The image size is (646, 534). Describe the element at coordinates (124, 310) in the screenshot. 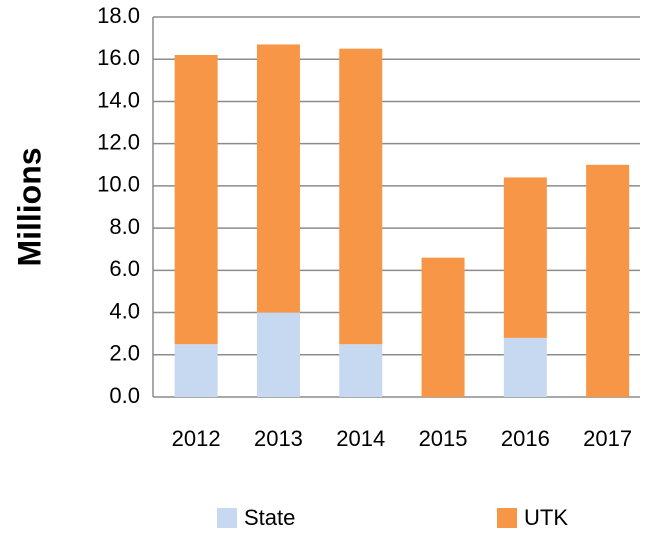

I see `y-tick-label: 4.0` at that location.